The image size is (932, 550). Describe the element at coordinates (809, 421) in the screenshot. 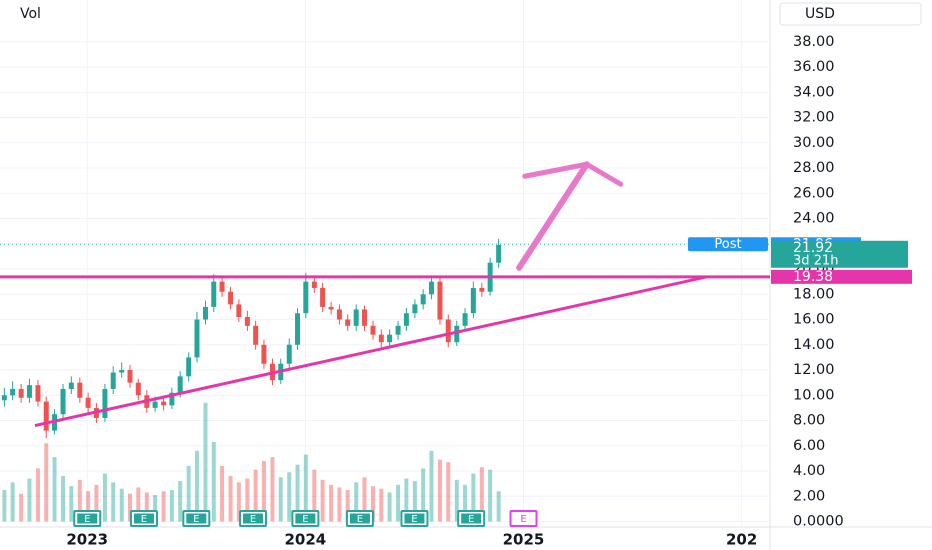

I see `y-tick-label: 8.00` at that location.